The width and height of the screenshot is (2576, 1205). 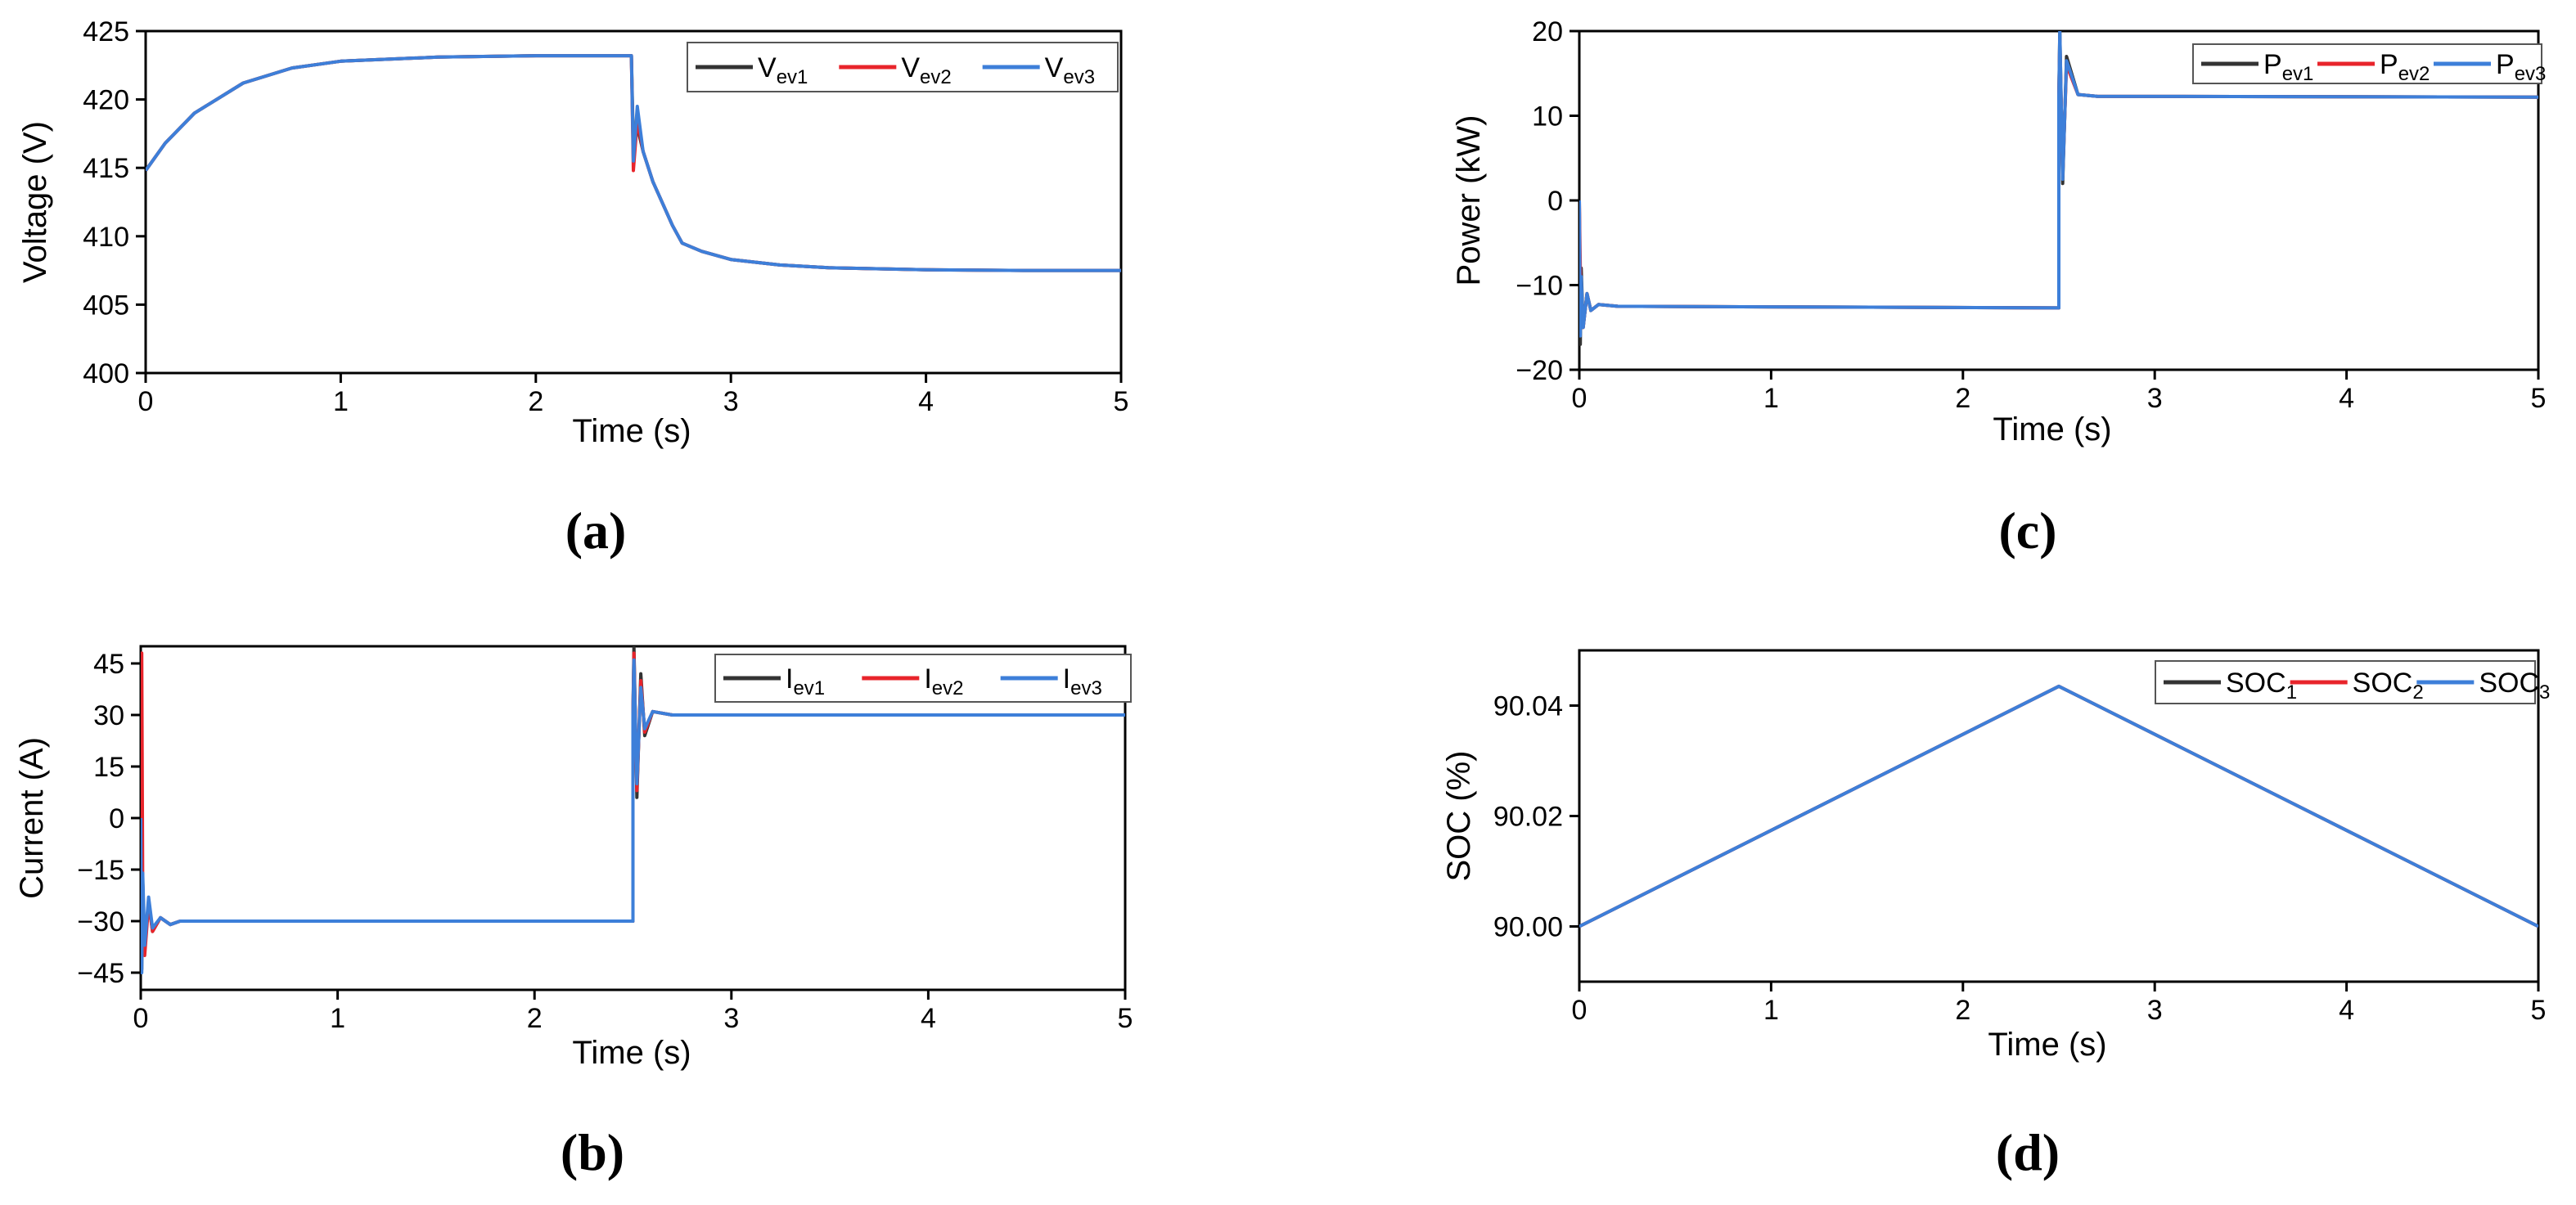 I want to click on legend-entry-label: Pev1, so click(x=2288, y=67).